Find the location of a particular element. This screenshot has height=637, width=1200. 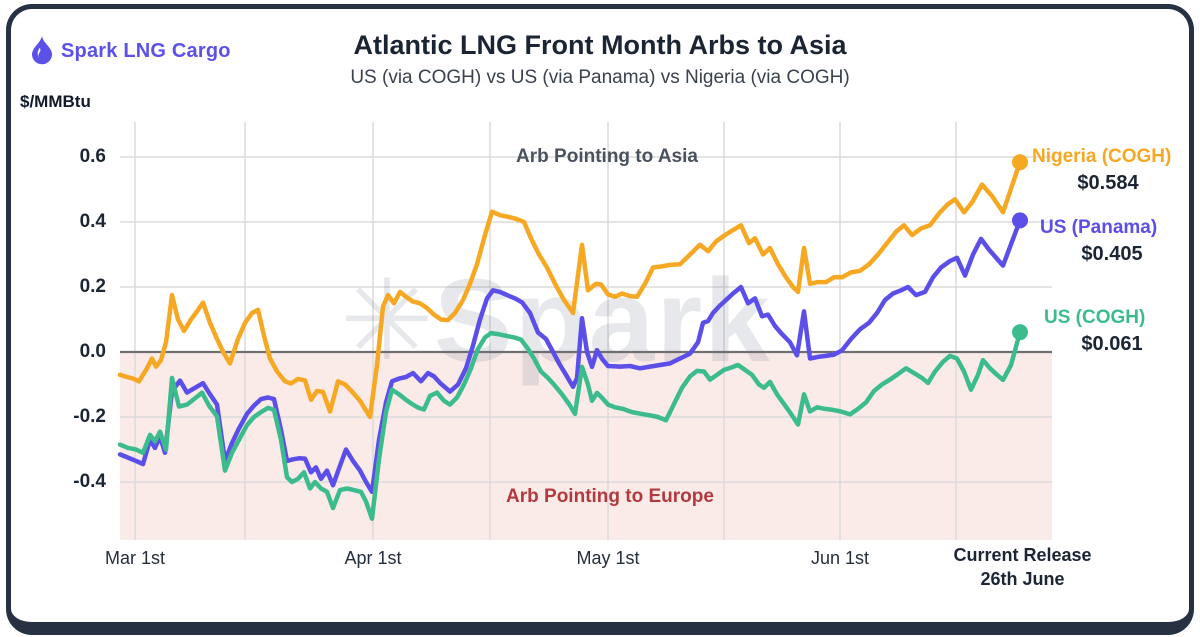

x-tick-label: Mar 1st is located at coordinates (134, 558).